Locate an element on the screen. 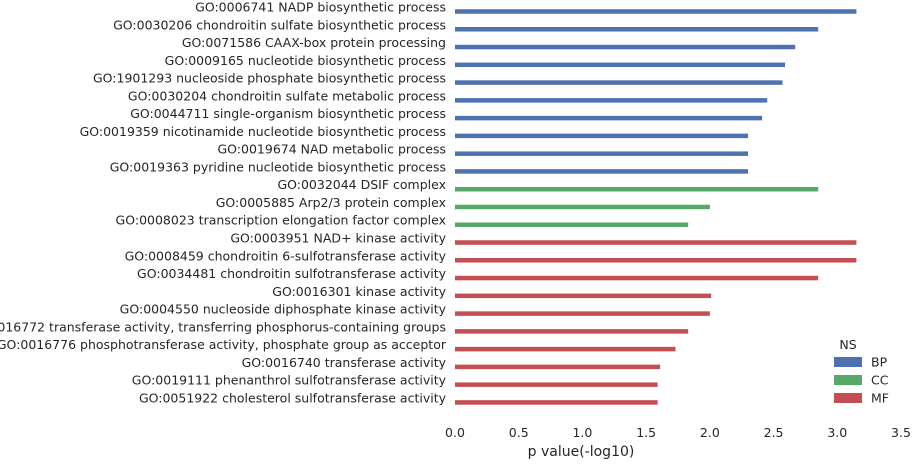 The image size is (918, 466). x-tick-label: 1.0 is located at coordinates (582, 432).